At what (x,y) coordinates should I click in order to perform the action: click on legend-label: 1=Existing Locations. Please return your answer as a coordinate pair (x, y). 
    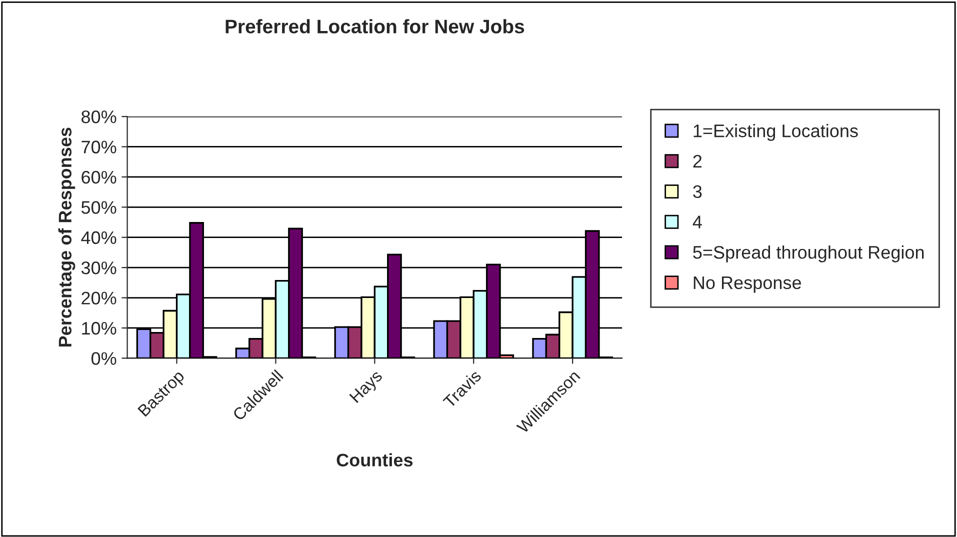
    Looking at the image, I should click on (776, 132).